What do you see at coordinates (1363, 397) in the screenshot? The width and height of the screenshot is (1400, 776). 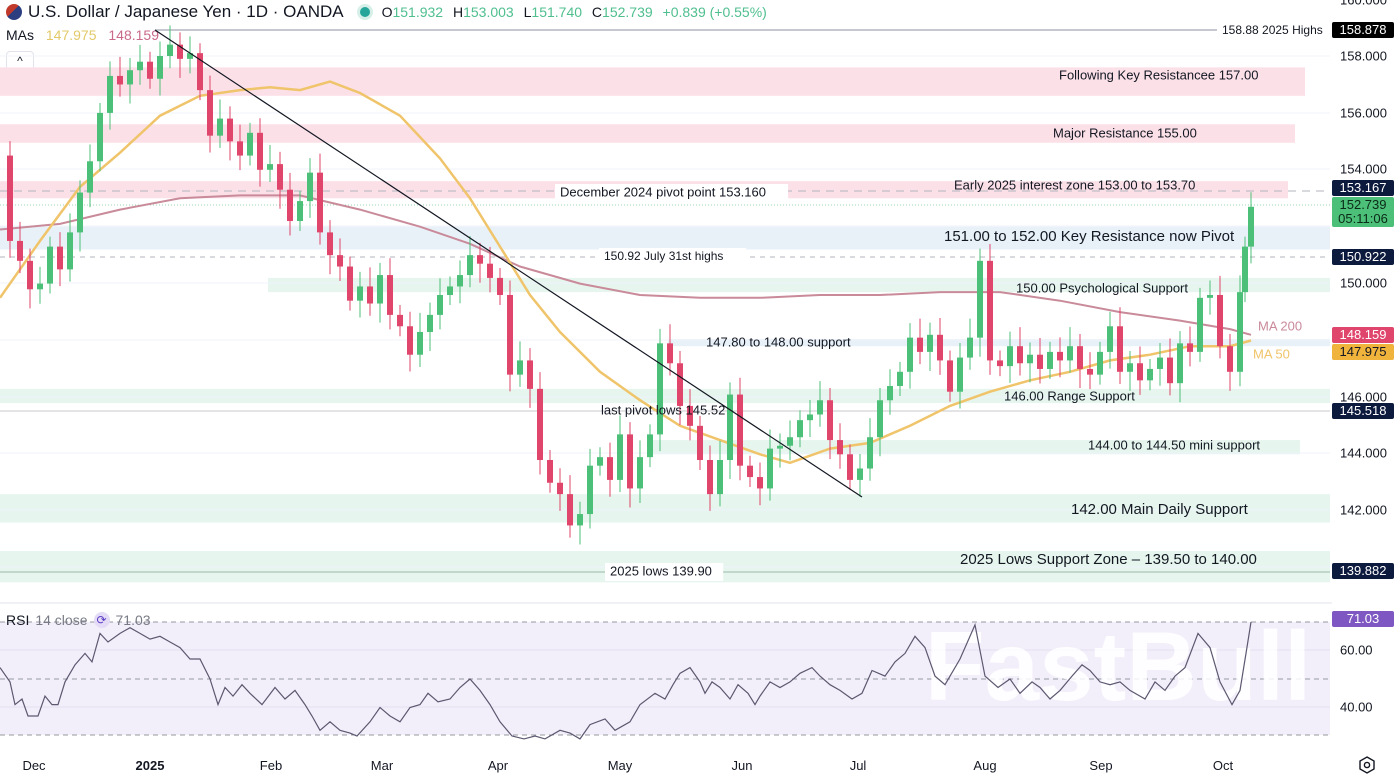 I see `price-tick: 146.000` at bounding box center [1363, 397].